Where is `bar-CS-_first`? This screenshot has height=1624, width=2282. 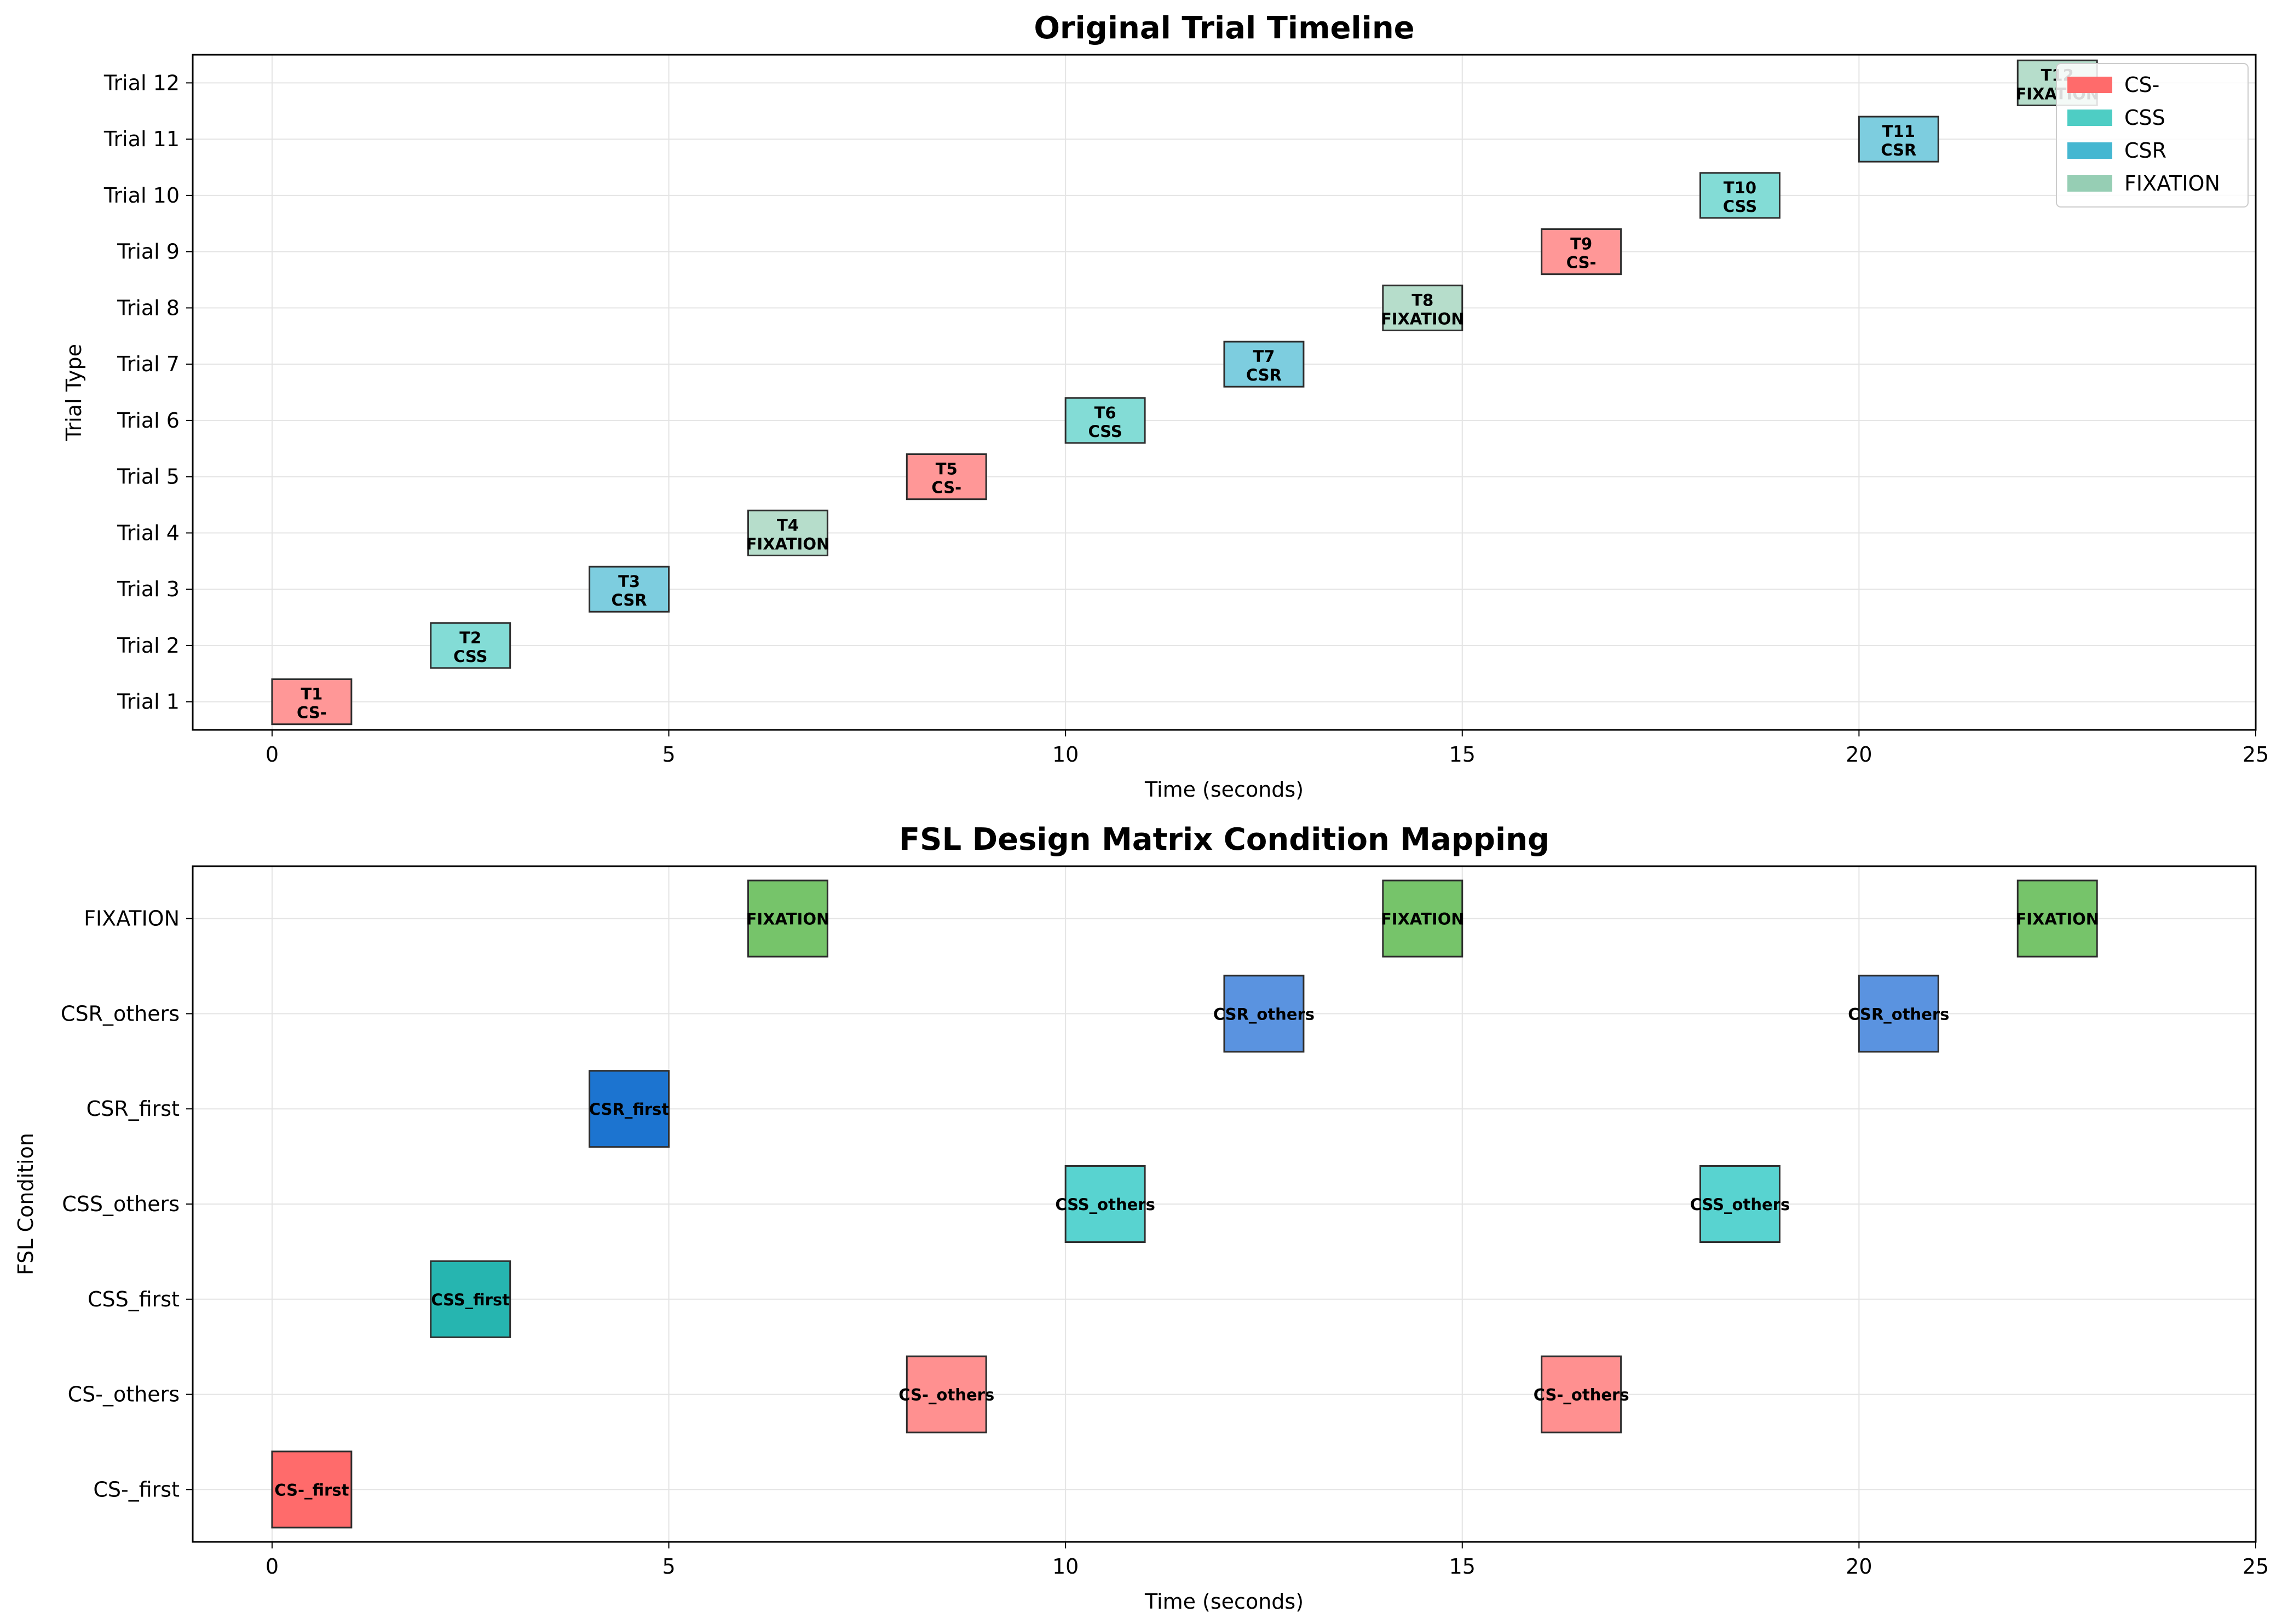
bar-CS-_first is located at coordinates (312, 1490).